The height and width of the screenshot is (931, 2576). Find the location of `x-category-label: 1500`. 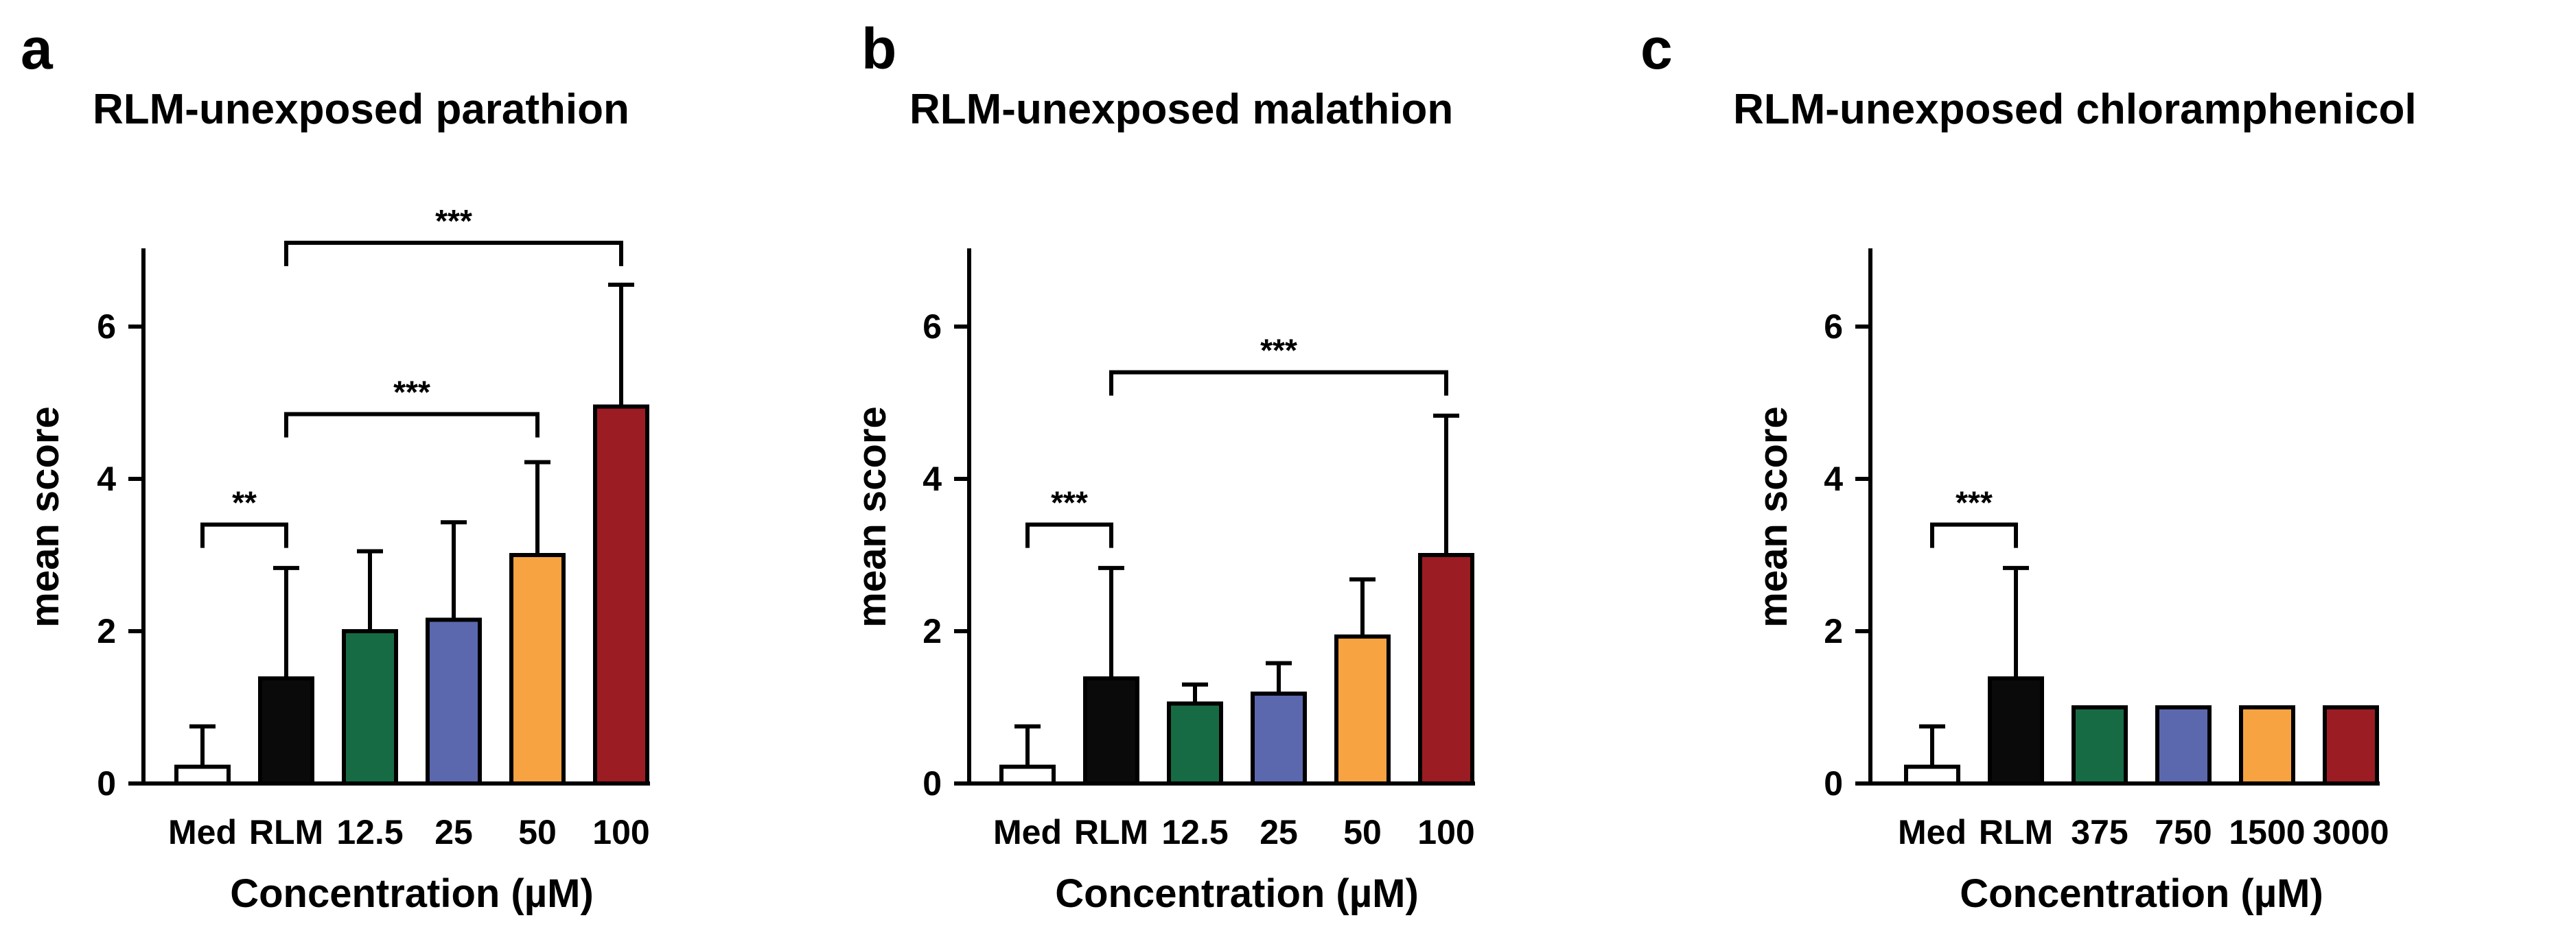

x-category-label: 1500 is located at coordinates (2267, 832).